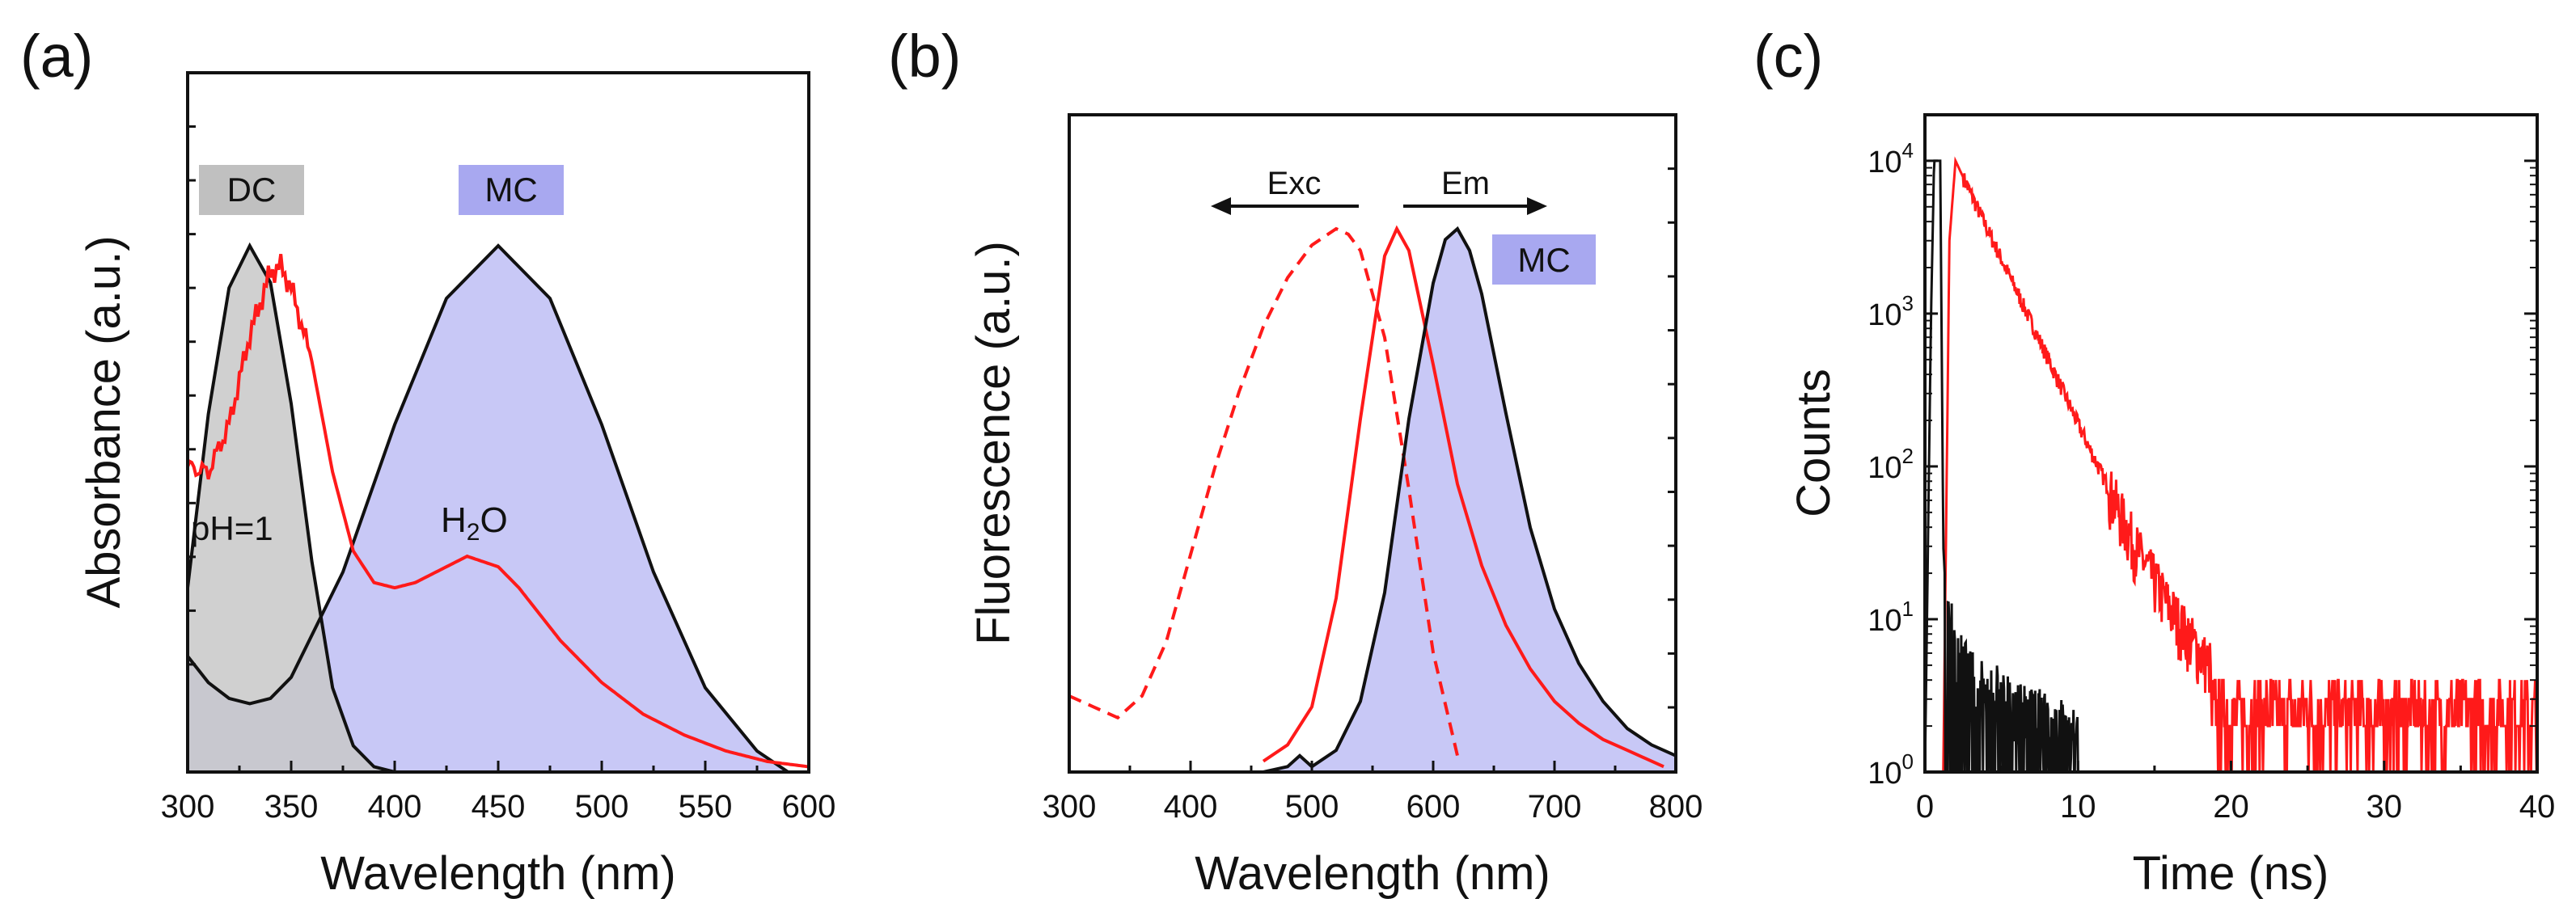 Image resolution: width=2576 pixels, height=924 pixels. I want to click on y-tick-label: 10², so click(1891, 464).